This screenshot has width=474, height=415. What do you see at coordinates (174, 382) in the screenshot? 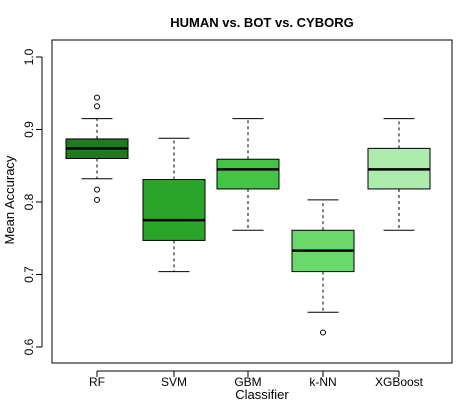
I see `x-tick-label: SVM` at bounding box center [174, 382].